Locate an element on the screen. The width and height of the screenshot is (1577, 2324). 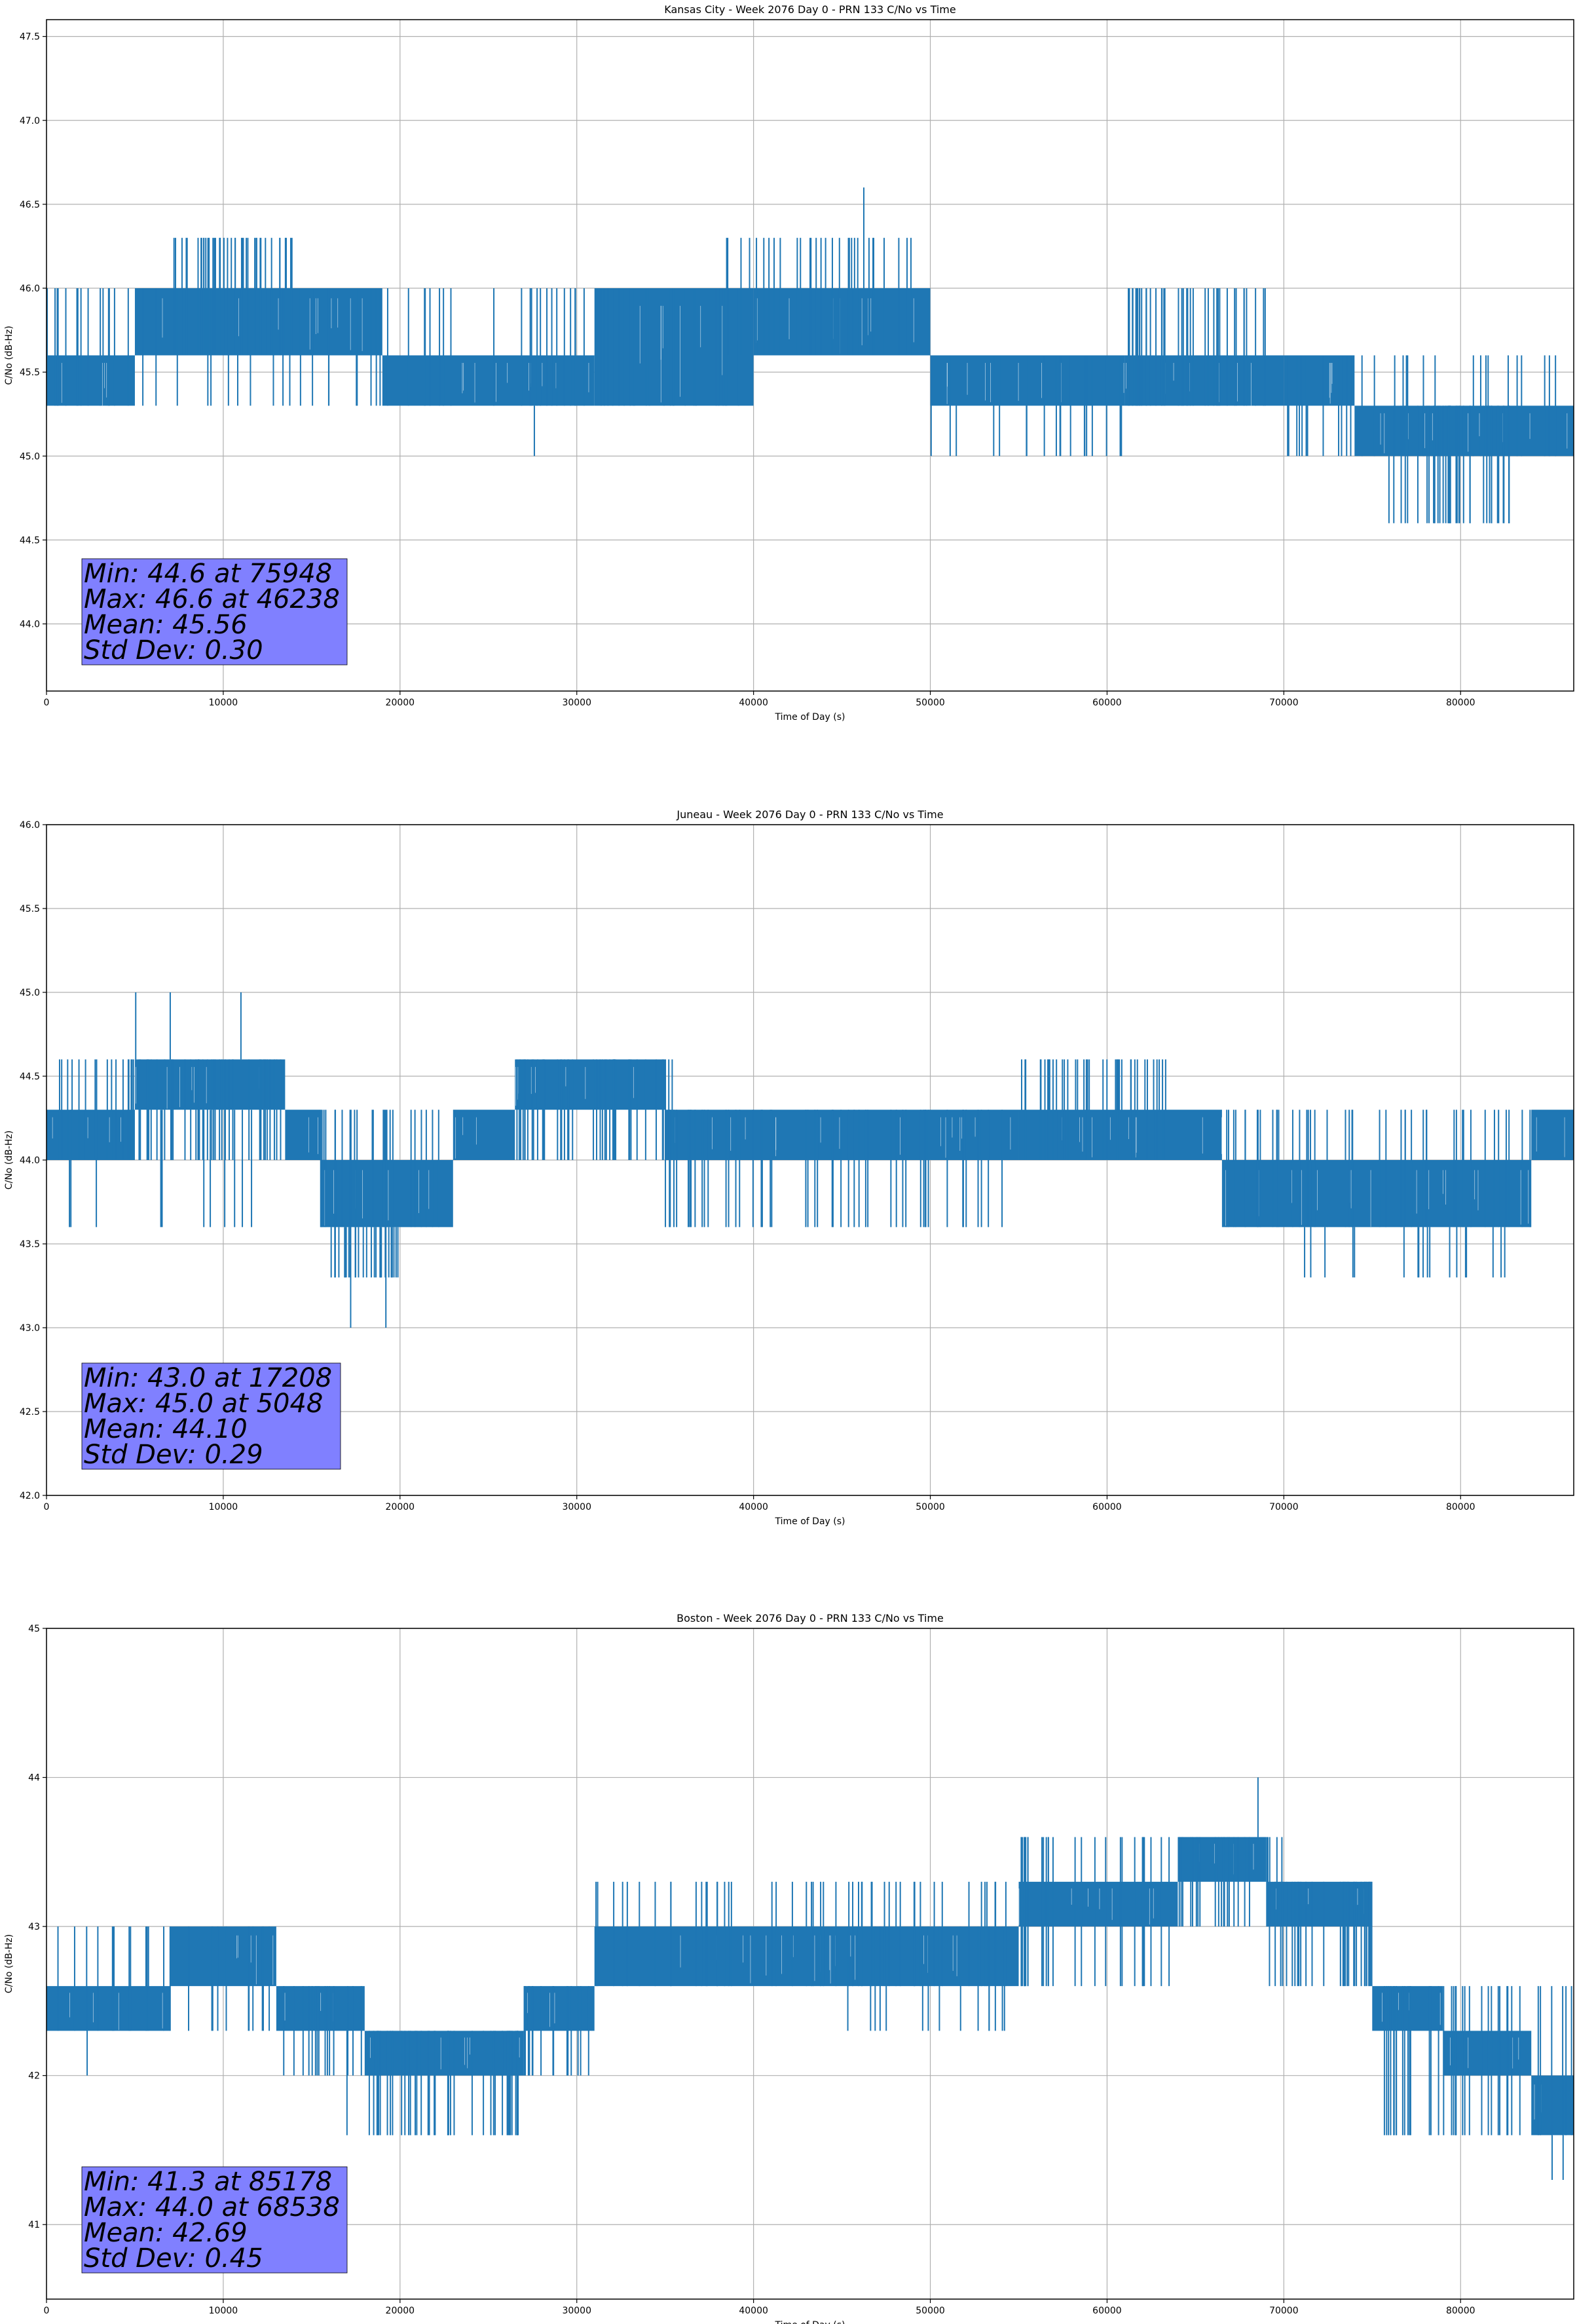
y-tick-label: 46.5 is located at coordinates (30, 205).